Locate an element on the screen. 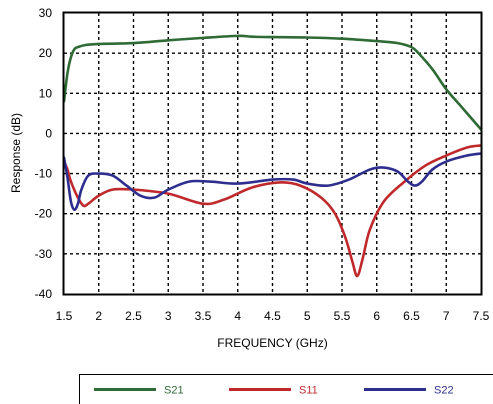 The width and height of the screenshot is (493, 404). x-tick-label: 7.5 is located at coordinates (481, 316).